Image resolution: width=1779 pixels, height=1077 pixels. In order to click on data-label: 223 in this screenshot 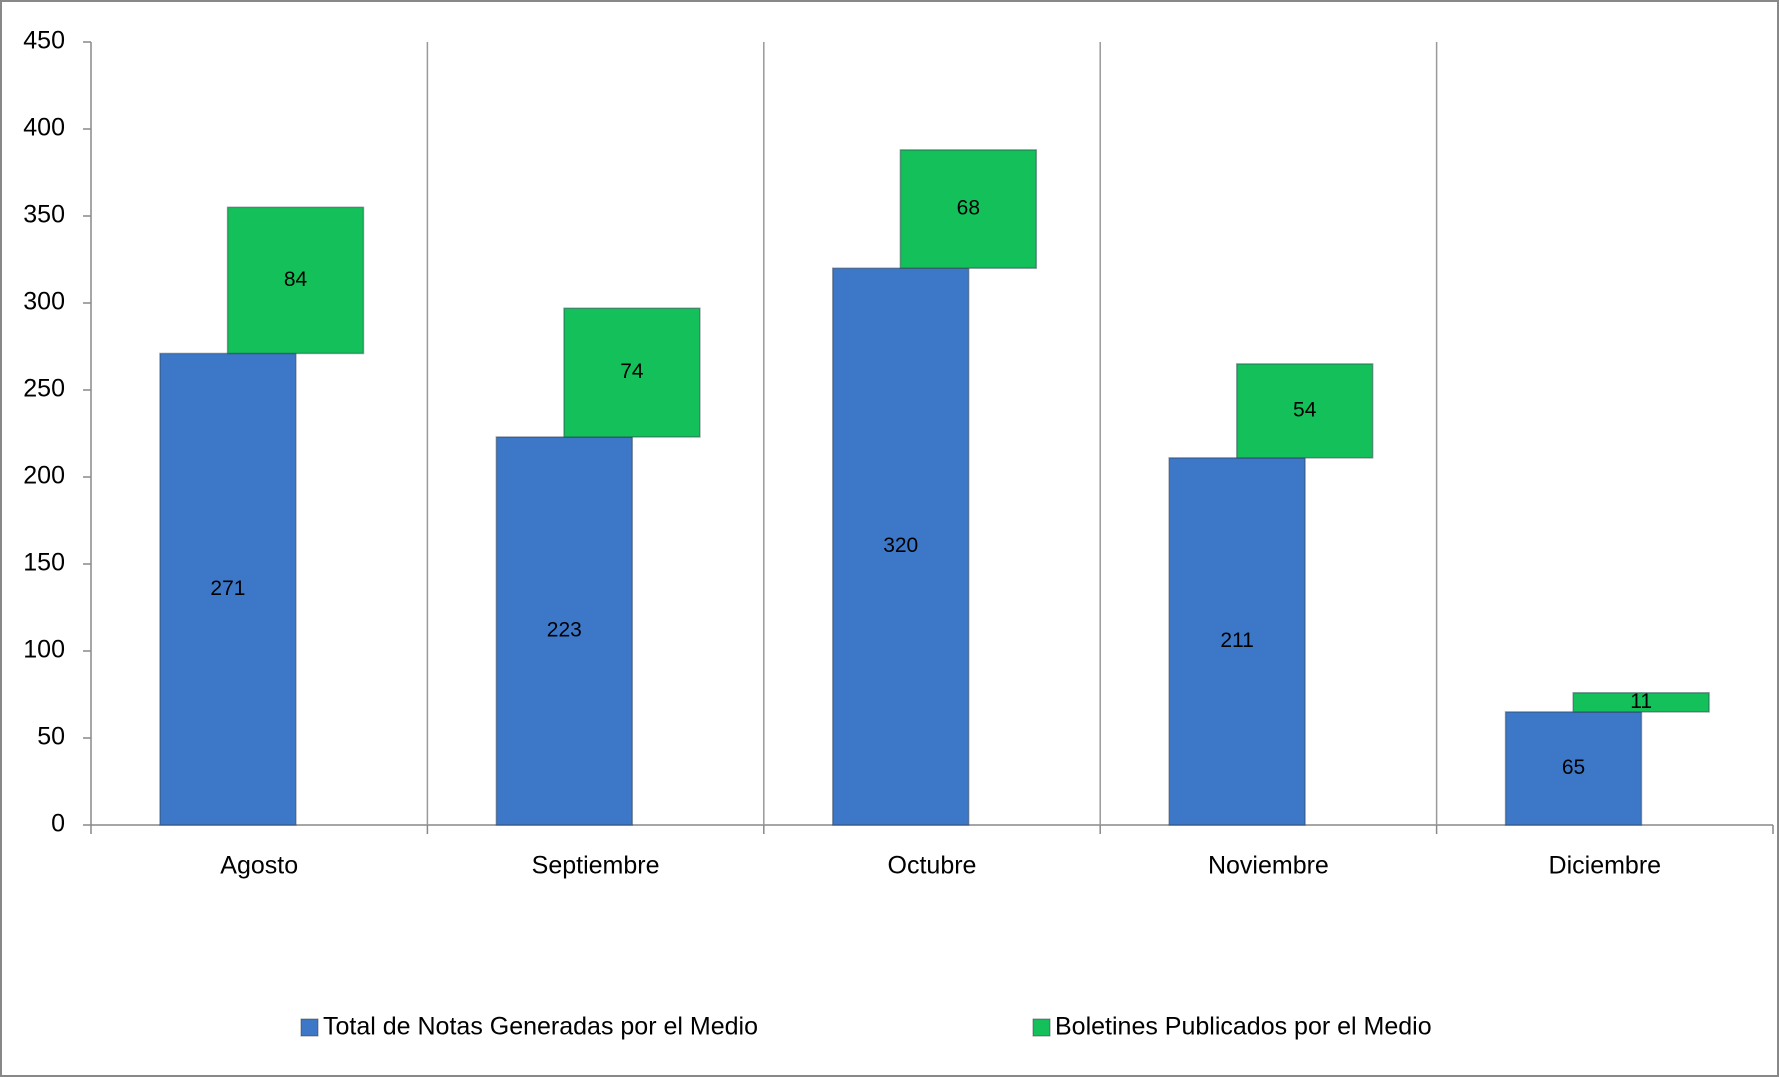, I will do `click(564, 630)`.